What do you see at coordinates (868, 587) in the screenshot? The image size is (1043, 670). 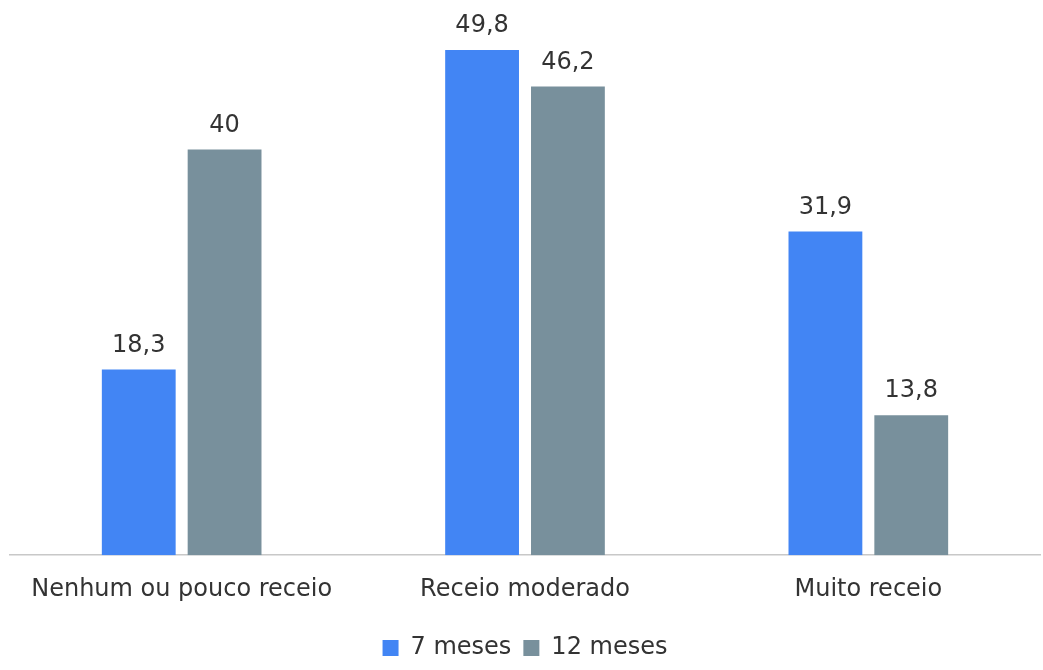 I see `x-tick-label: Muito receio` at bounding box center [868, 587].